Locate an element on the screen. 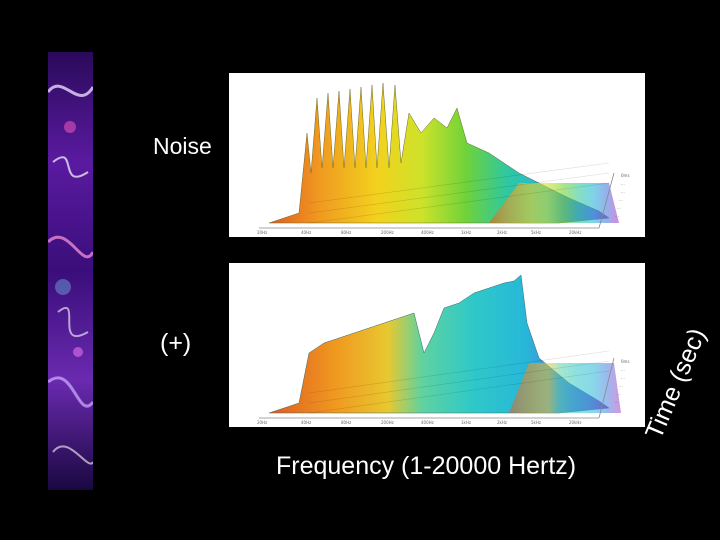  decorative-abstract-image is located at coordinates (70, 271).